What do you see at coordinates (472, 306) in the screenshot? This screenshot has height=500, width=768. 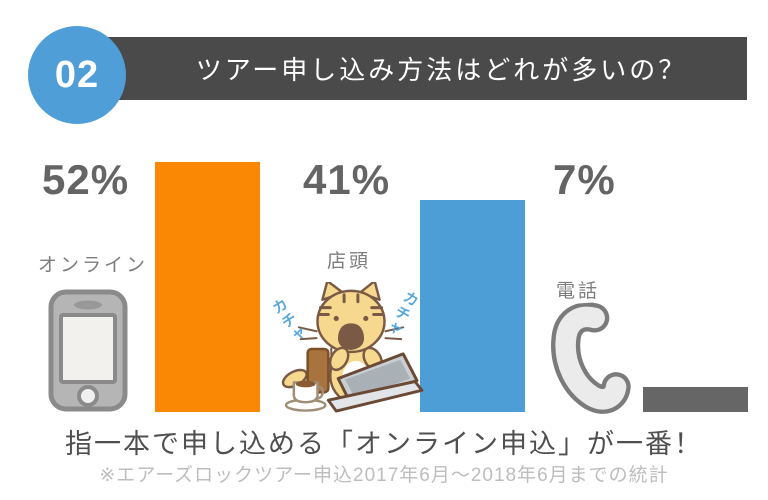 I see `bar-store` at bounding box center [472, 306].